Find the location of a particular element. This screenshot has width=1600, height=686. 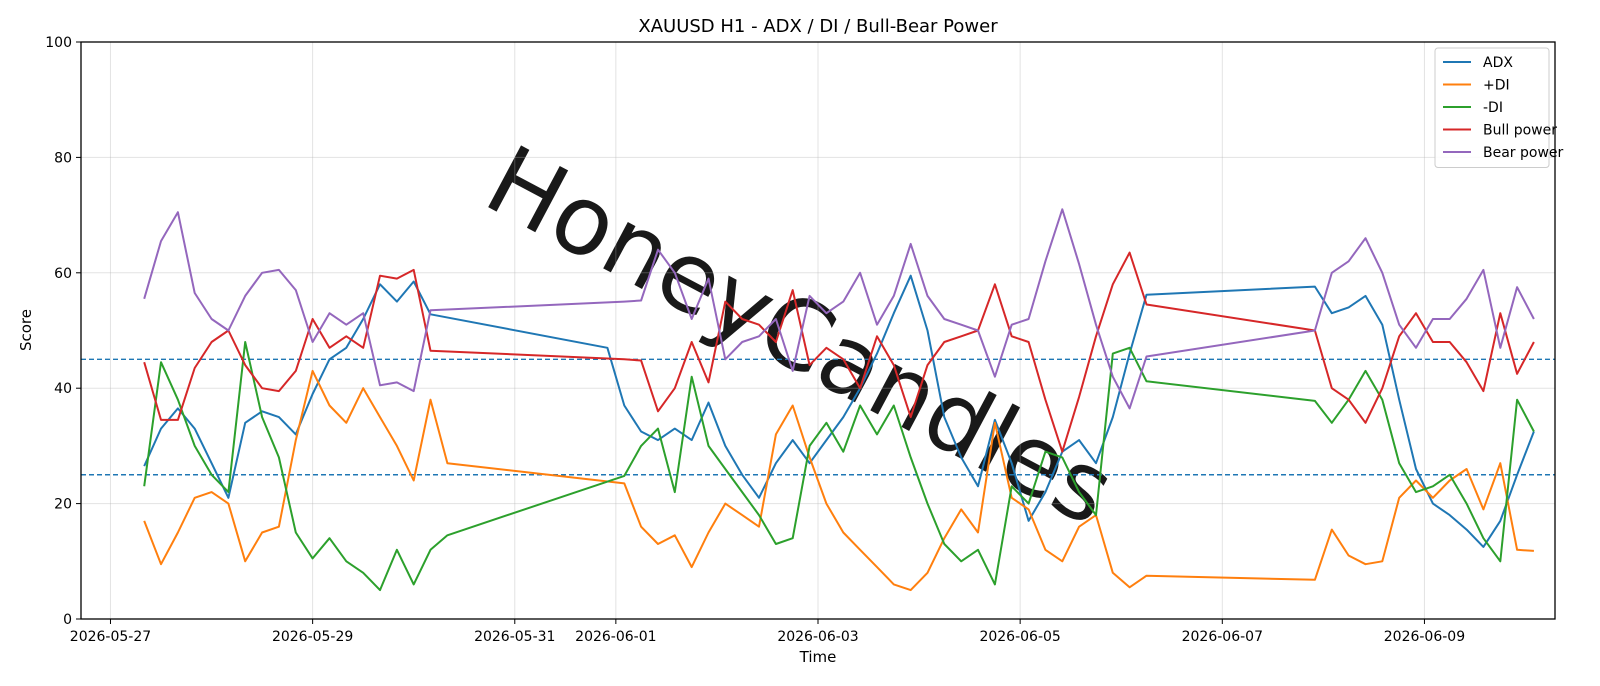

legend: ADX +DI -DI Bull power Bear power is located at coordinates (1499, 107).